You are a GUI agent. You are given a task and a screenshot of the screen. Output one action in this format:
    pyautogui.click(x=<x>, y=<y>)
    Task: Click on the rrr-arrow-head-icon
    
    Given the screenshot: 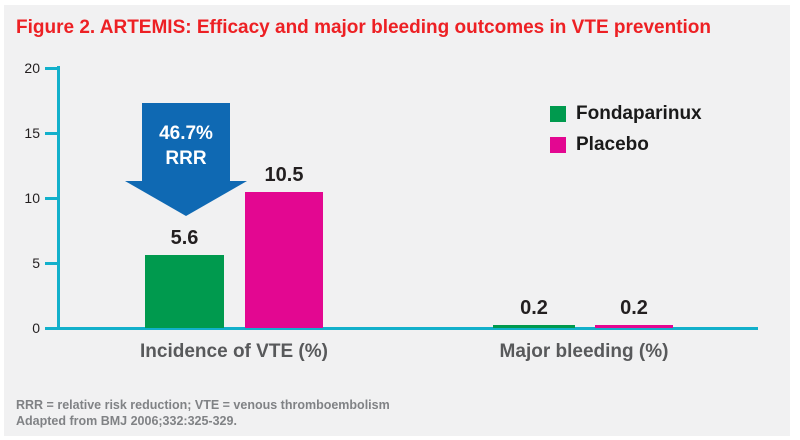 What is the action you would take?
    pyautogui.click(x=186, y=198)
    